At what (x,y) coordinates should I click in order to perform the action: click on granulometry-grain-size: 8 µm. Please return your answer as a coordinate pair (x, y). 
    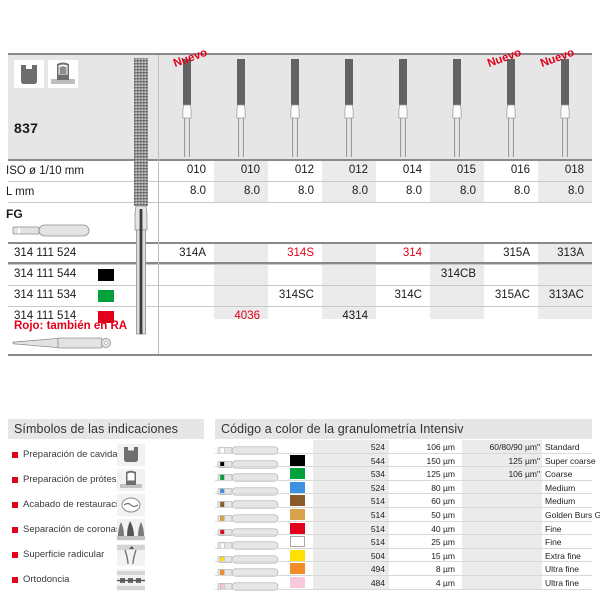
    Looking at the image, I should click on (445, 569).